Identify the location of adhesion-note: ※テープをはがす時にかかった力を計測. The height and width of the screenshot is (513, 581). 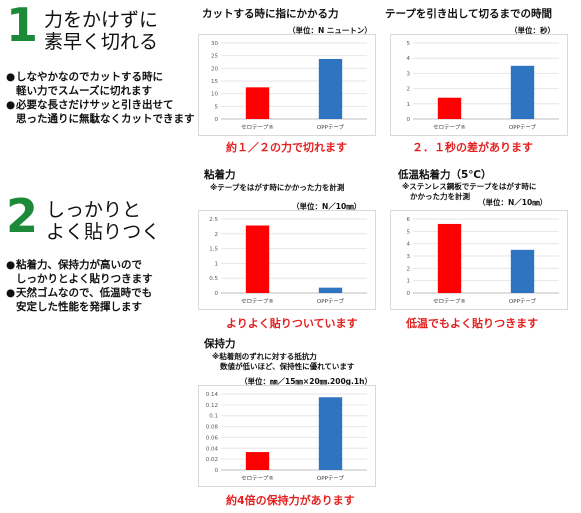
(277, 187).